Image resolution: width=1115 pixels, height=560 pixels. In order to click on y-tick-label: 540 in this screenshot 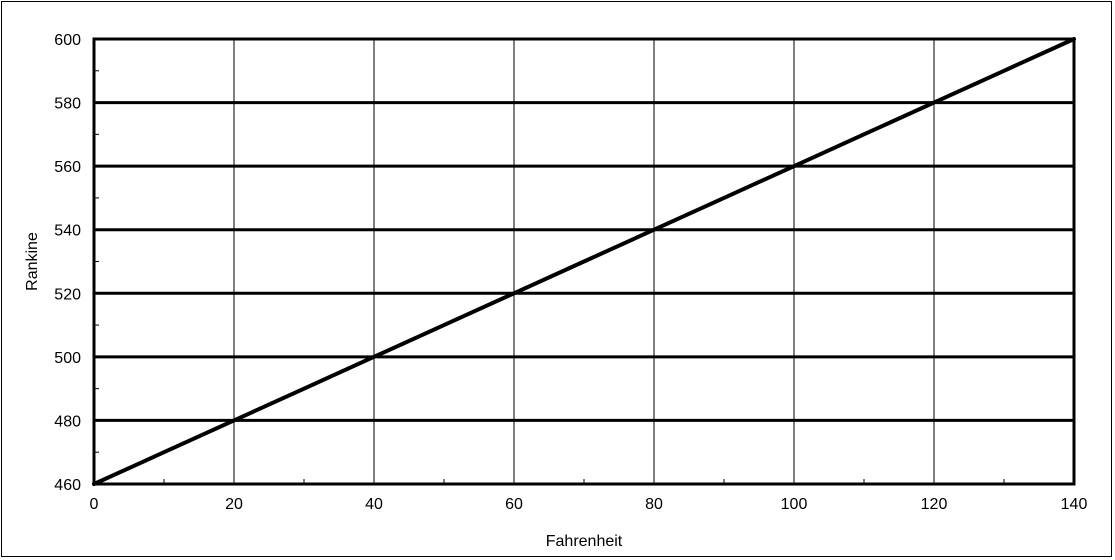, I will do `click(67, 231)`.